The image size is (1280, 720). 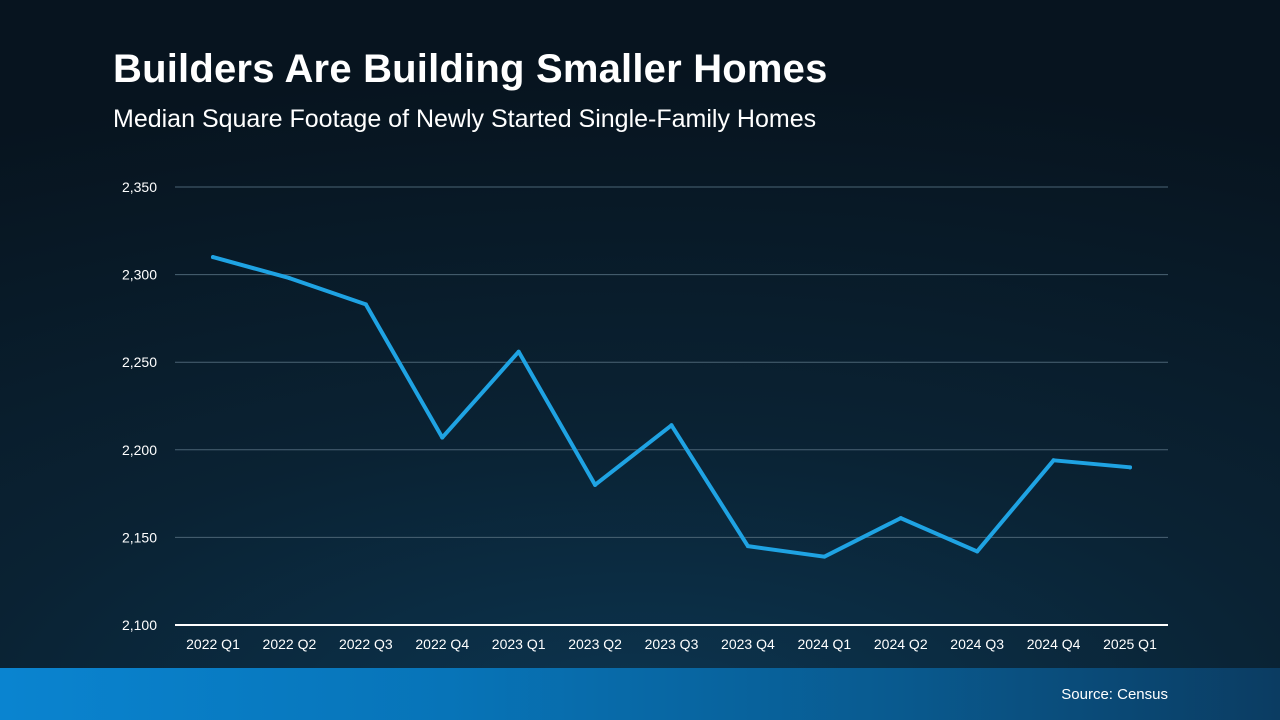 What do you see at coordinates (519, 644) in the screenshot?
I see `x-tick-label: 2023 Q1` at bounding box center [519, 644].